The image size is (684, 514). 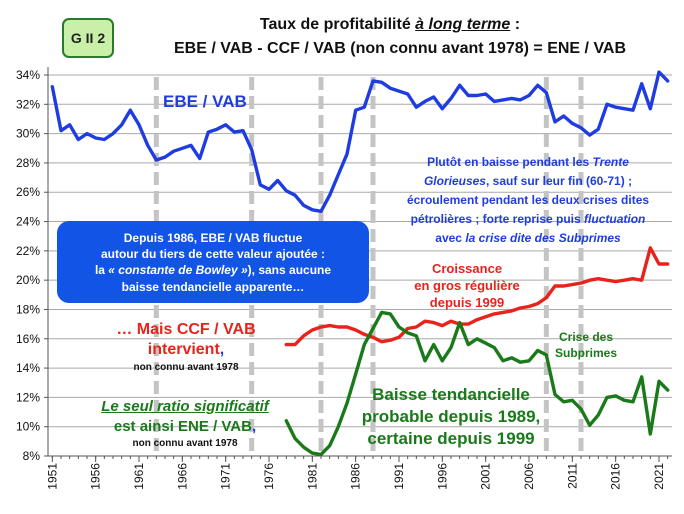 What do you see at coordinates (586, 345) in the screenshot?
I see `label-crise-subprimes: Crise des Subprimes` at bounding box center [586, 345].